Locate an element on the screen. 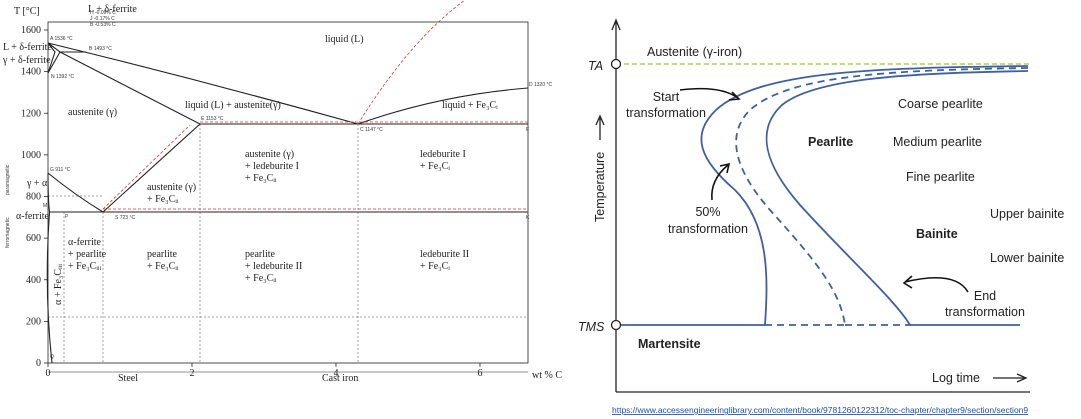 This screenshot has height=419, width=1081. region-label: α + Fe₃Cᵢᵢᵢ is located at coordinates (58, 284).